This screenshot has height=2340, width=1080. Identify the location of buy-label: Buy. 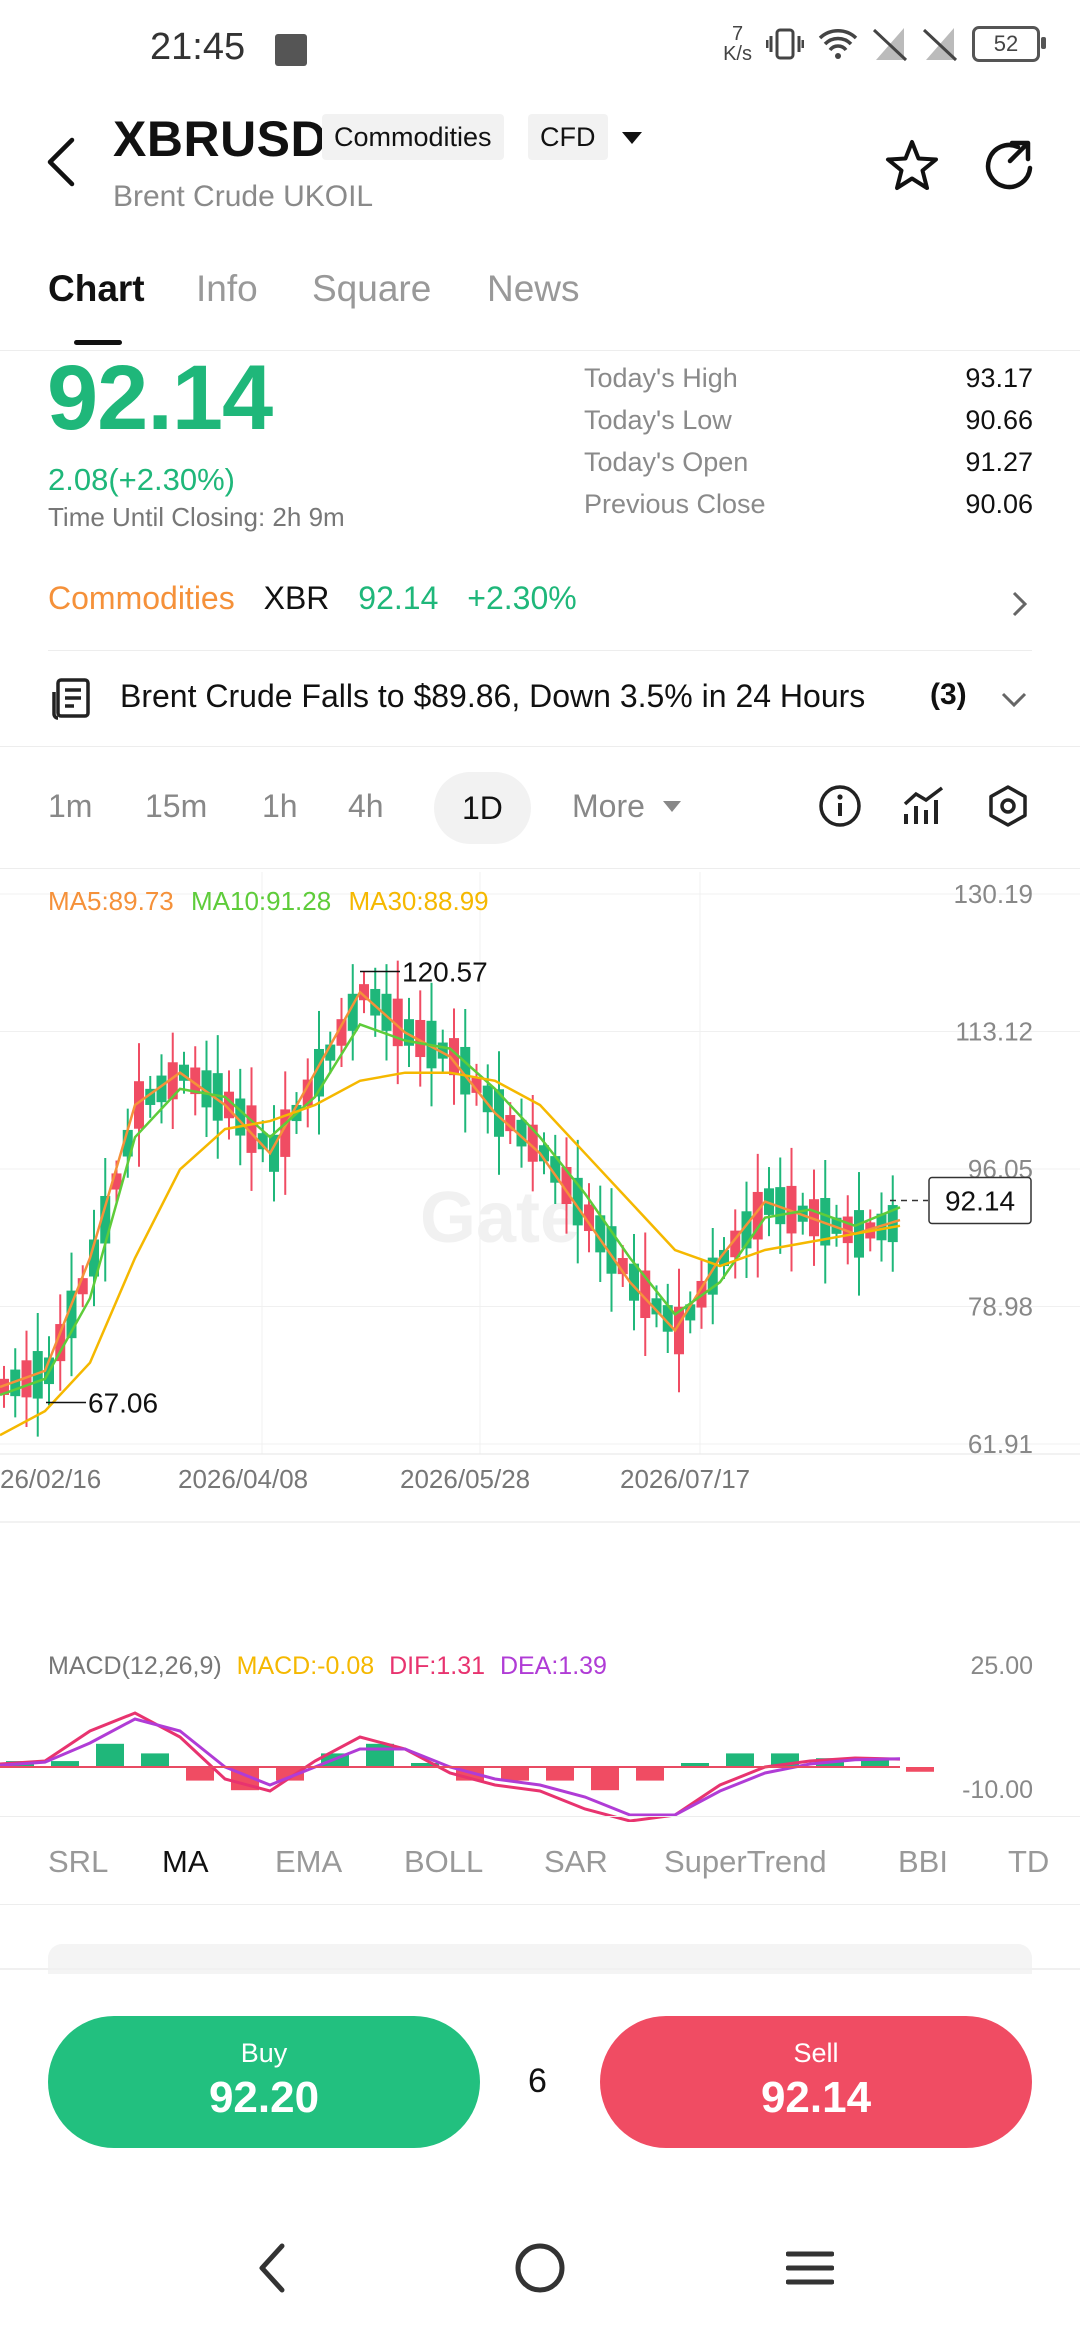
(264, 2053).